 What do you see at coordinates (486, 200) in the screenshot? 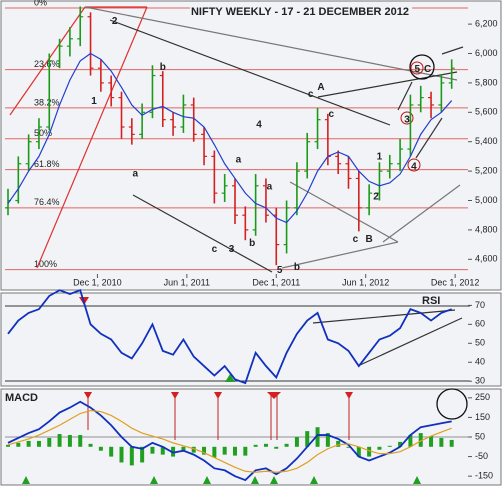
I see `y-tick-label: 5,000` at bounding box center [486, 200].